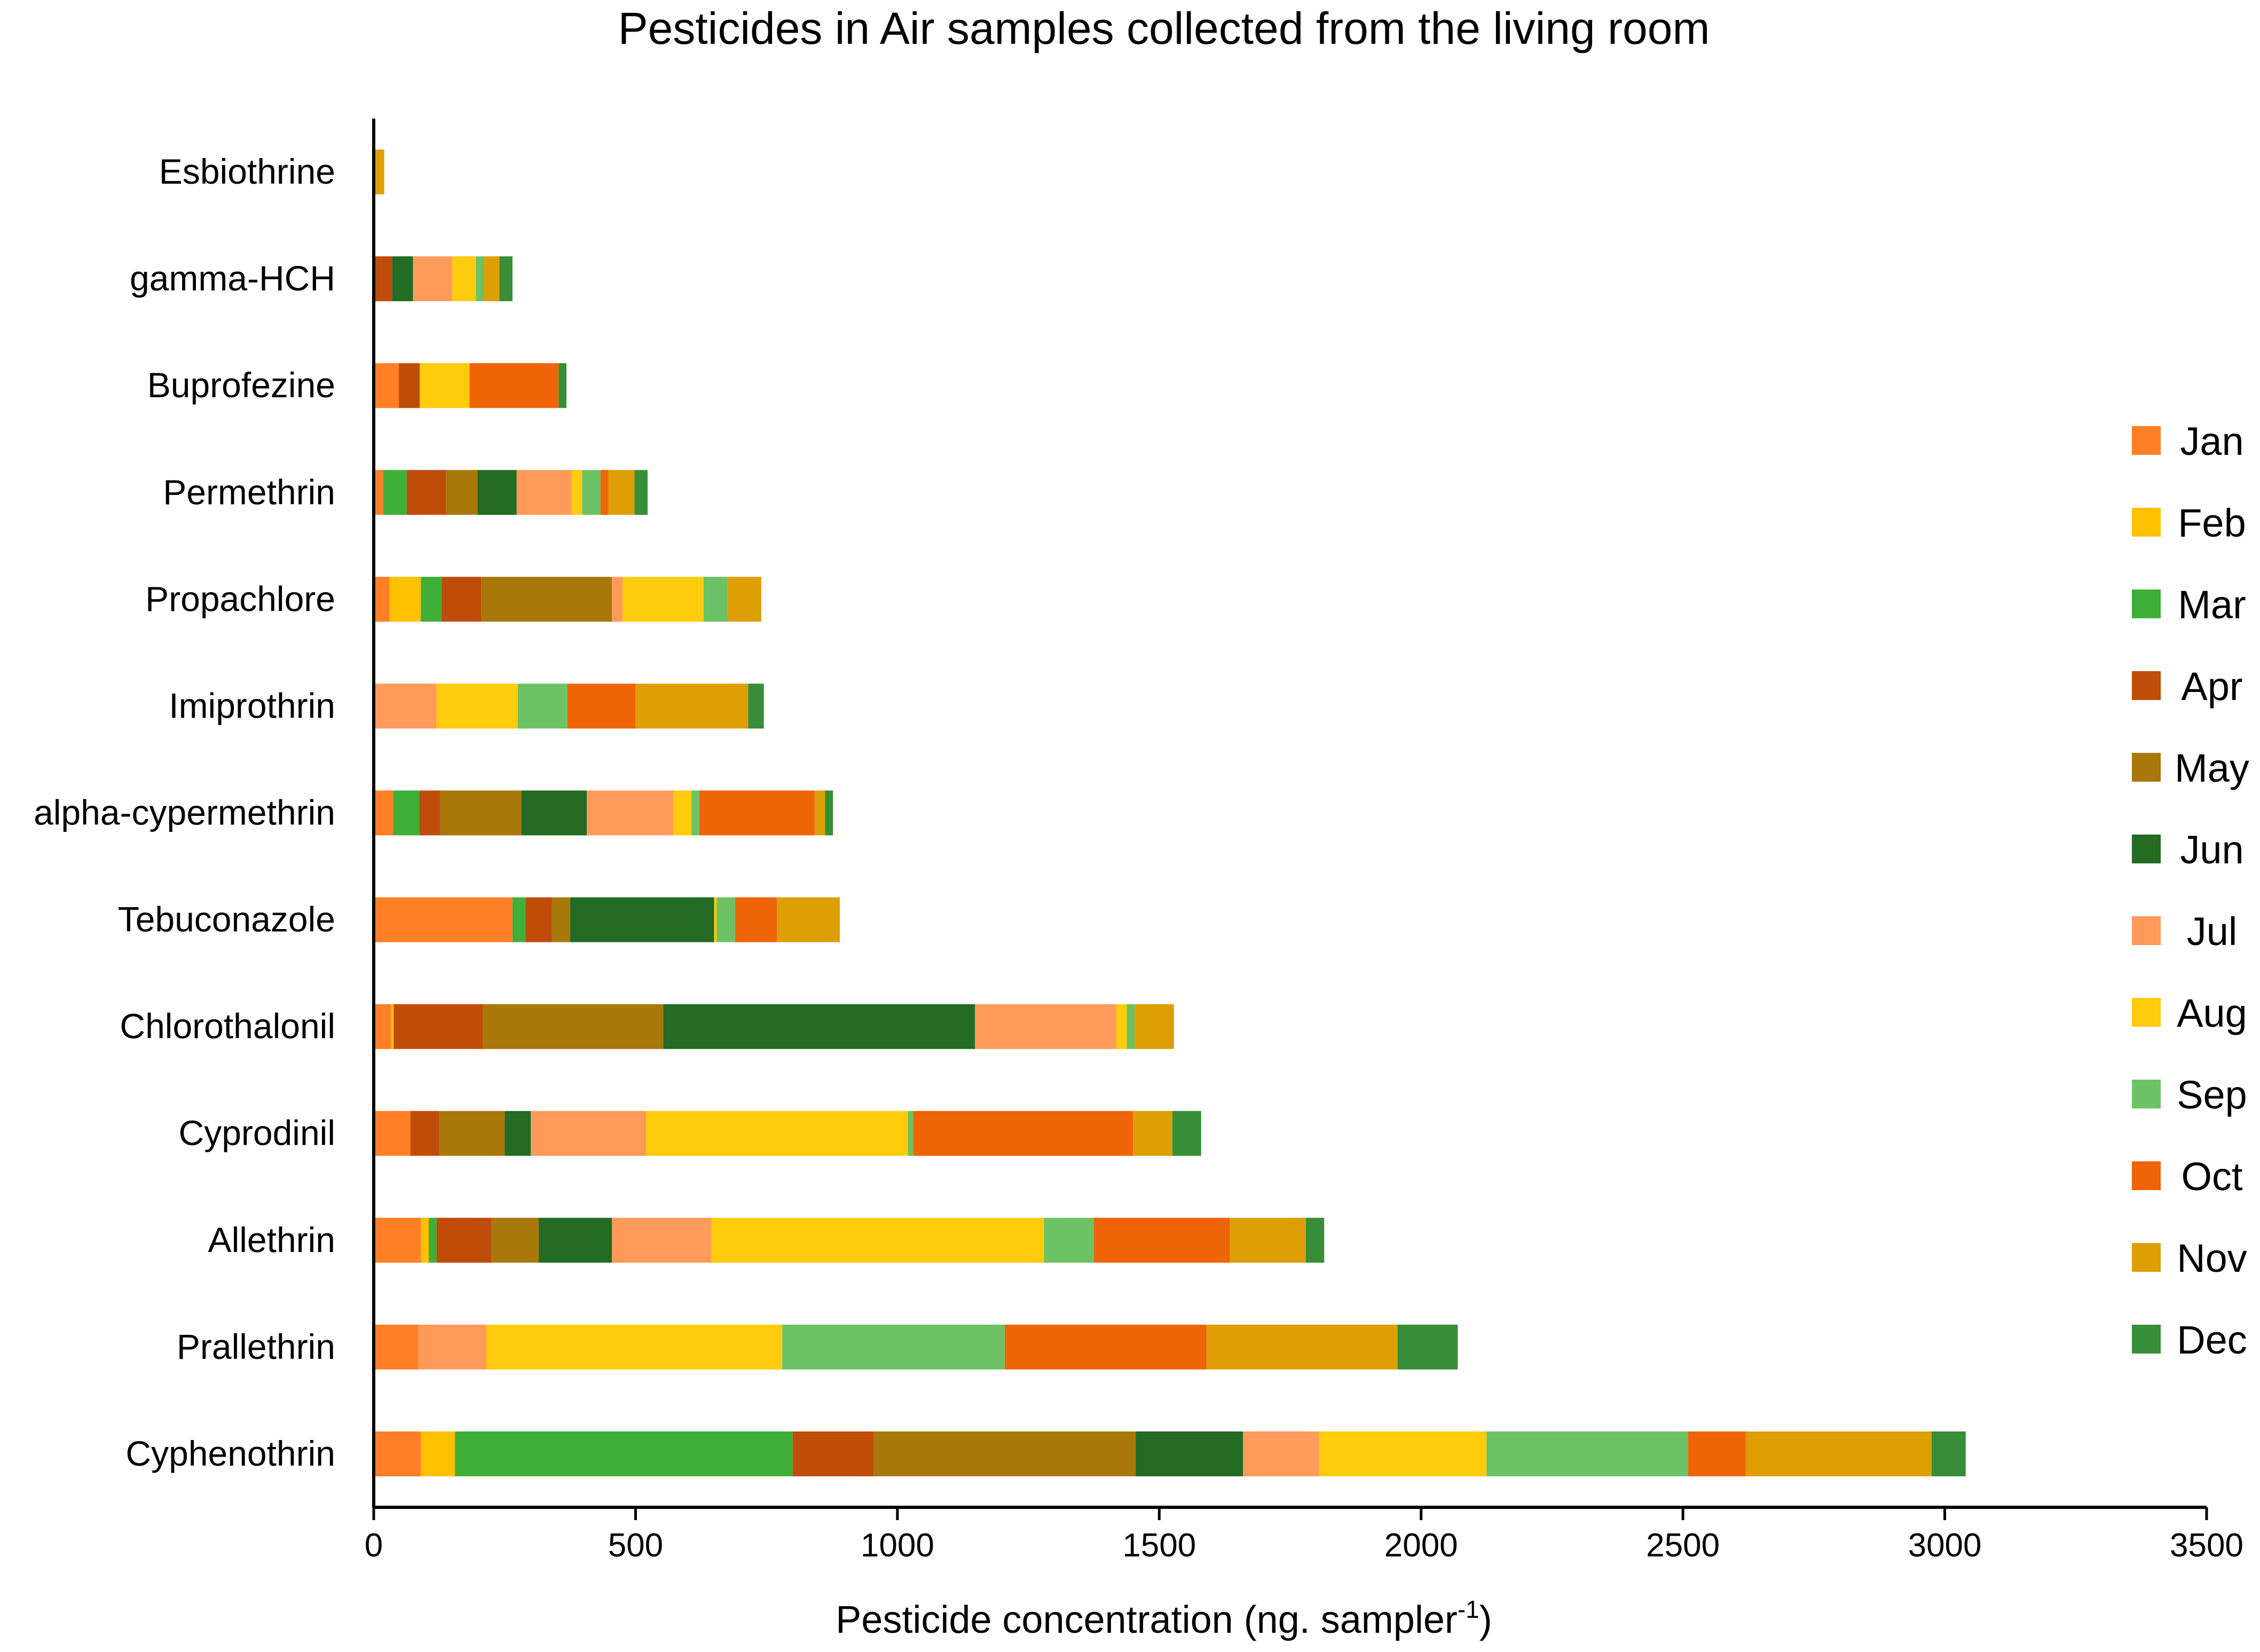  I want to click on legend-label-oct: Oct, so click(2212, 1176).